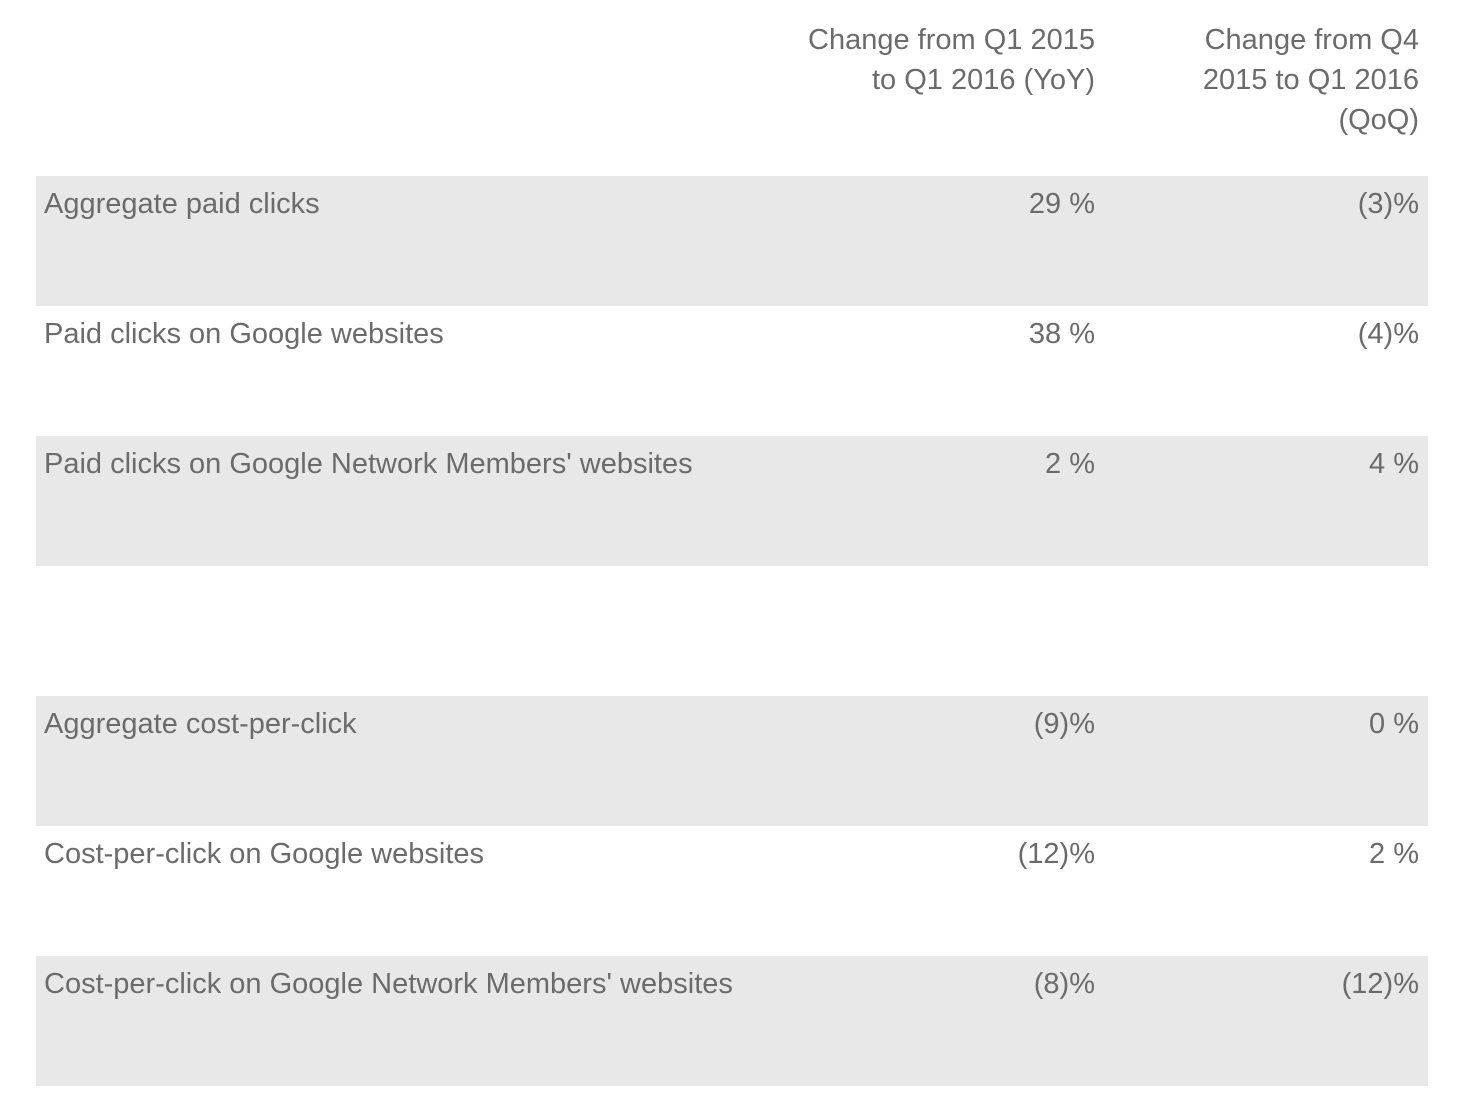  Describe the element at coordinates (244, 334) in the screenshot. I see `row-label: Paid clicks on Google websites` at that location.